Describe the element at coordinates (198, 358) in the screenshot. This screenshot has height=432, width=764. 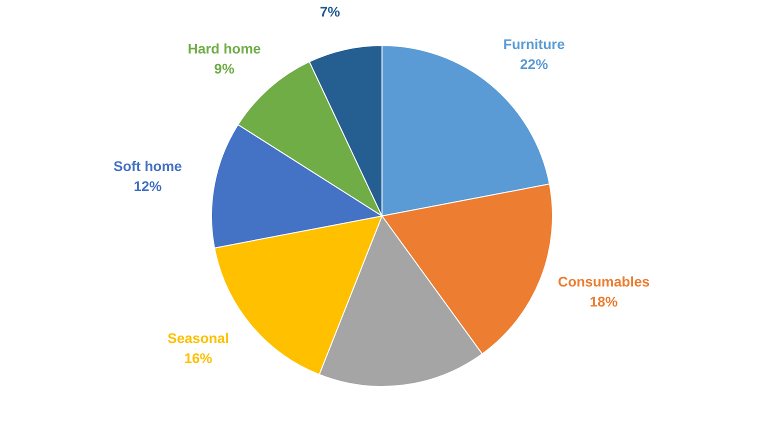
I see `data-label: 16%` at that location.